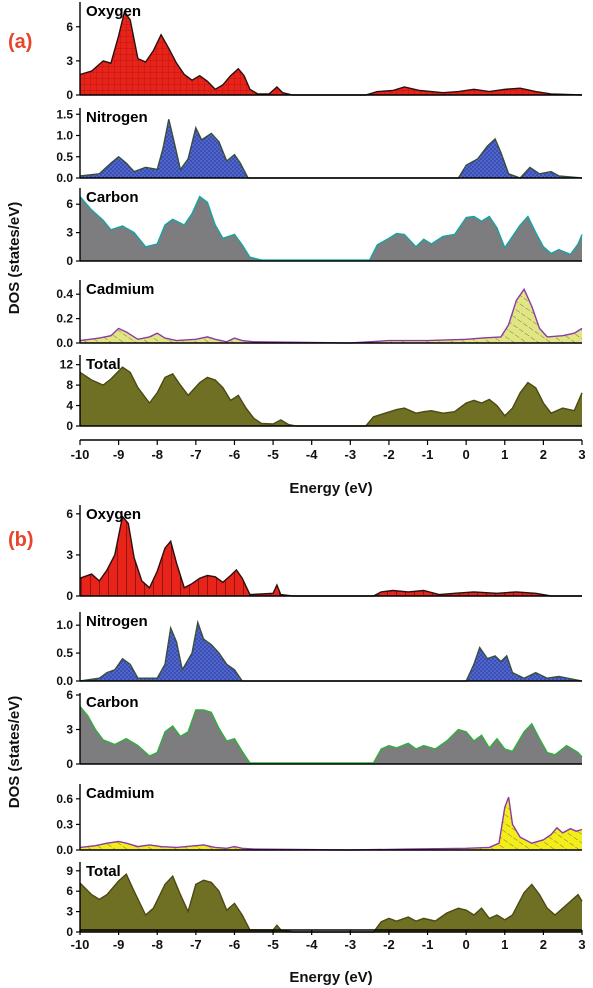 The image size is (593, 988). What do you see at coordinates (64, 294) in the screenshot?
I see `y-tick-label: 0.4` at bounding box center [64, 294].